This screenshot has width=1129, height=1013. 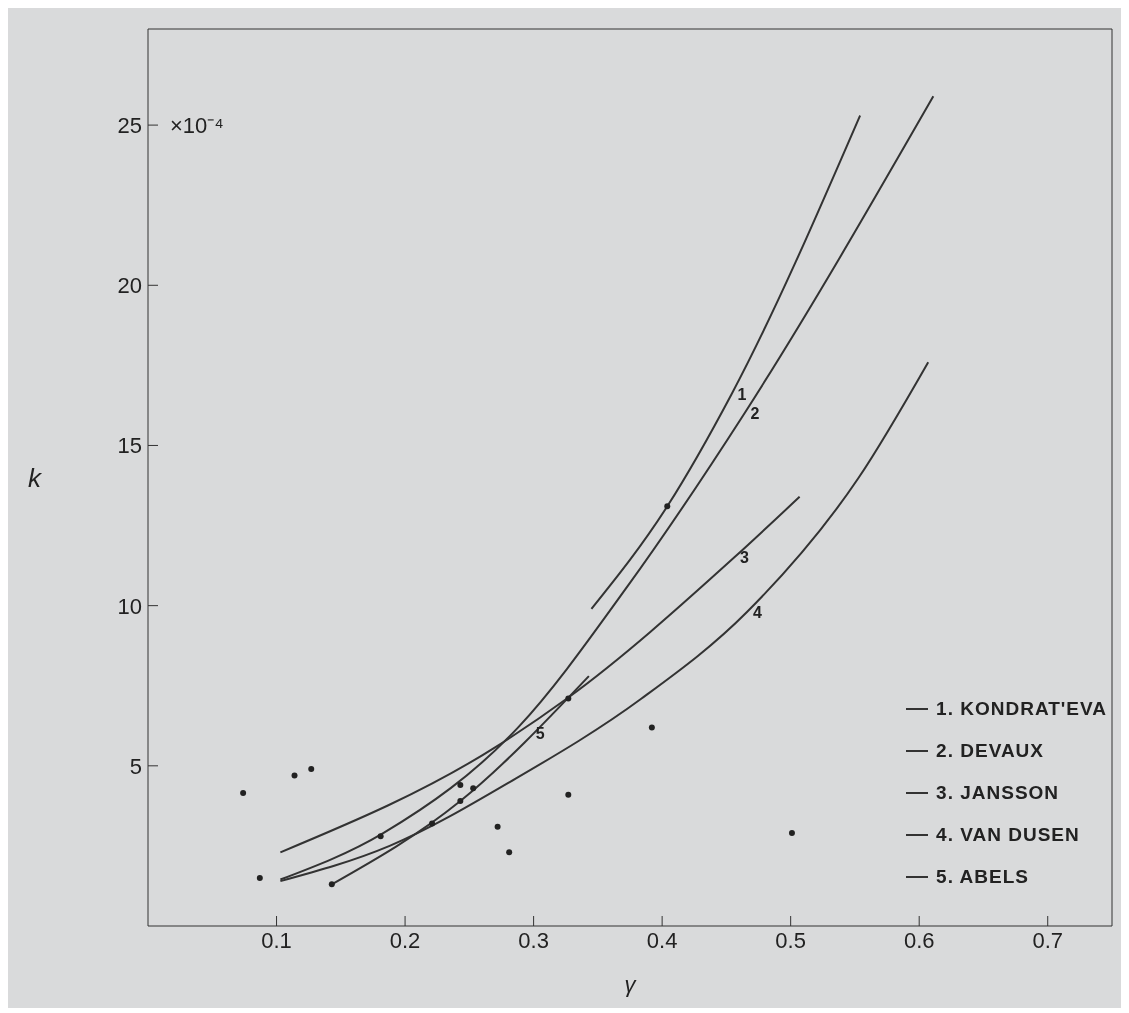 What do you see at coordinates (998, 793) in the screenshot?
I see `legend-label: 3. JANSSON` at bounding box center [998, 793].